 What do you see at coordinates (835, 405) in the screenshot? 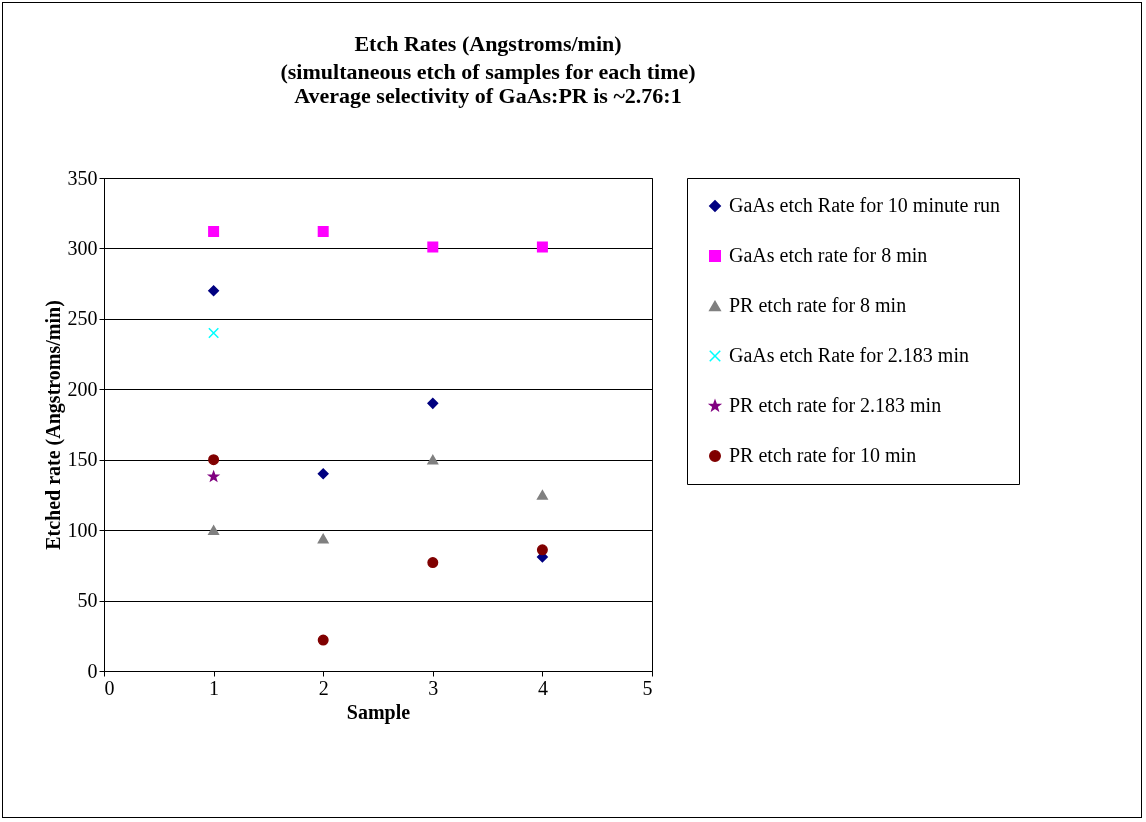
I see `legend-label: PR etch rate for 2.183 min` at bounding box center [835, 405].